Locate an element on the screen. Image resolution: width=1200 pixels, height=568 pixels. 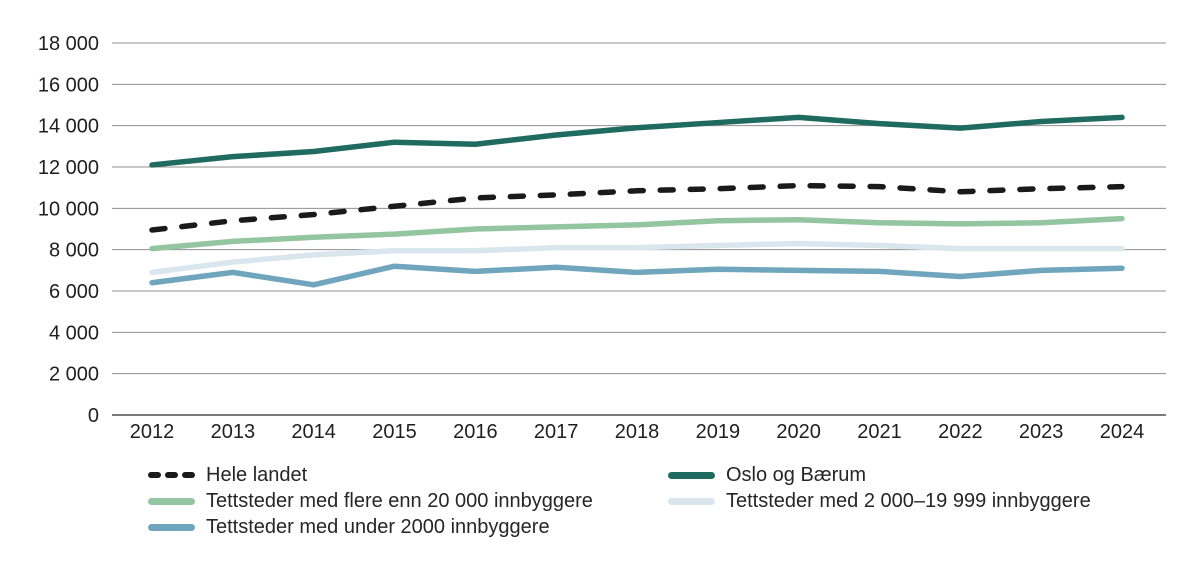
x-tick-label: 2012 is located at coordinates (152, 432).